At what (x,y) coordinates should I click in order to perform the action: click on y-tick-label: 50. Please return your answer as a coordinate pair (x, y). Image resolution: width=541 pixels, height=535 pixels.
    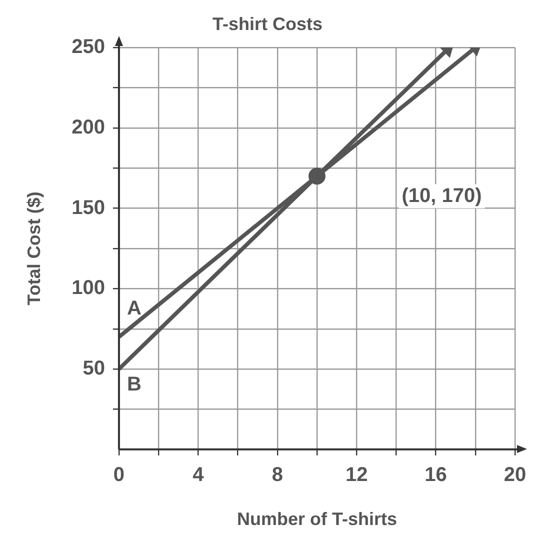
    Looking at the image, I should click on (93, 369).